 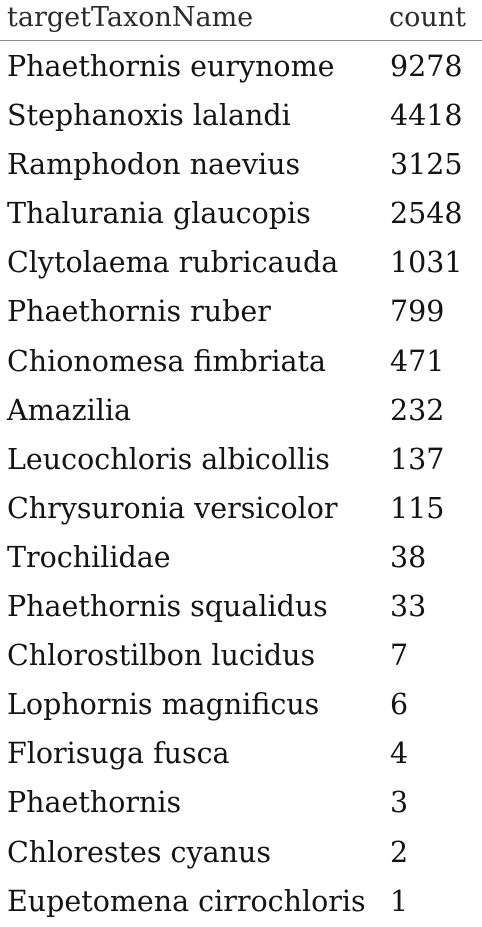 I want to click on table-row: Lophornis magnificus 6, so click(x=241, y=705).